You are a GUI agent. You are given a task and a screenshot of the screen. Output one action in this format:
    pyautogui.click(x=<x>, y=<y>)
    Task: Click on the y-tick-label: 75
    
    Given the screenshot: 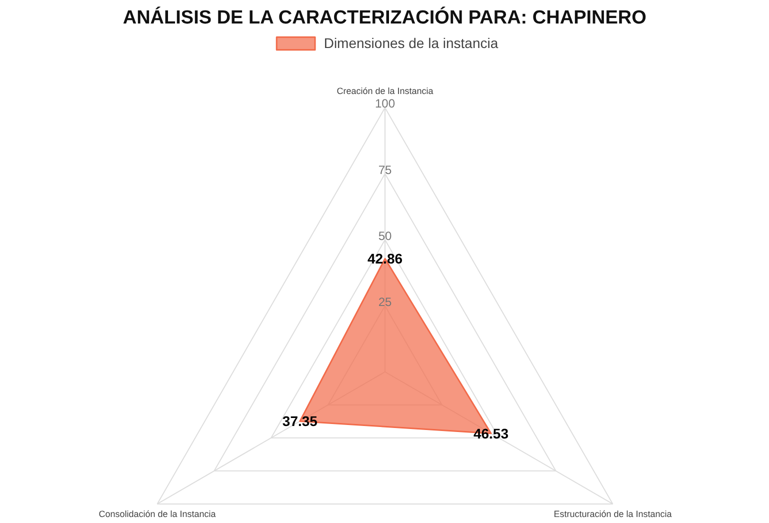 What is the action you would take?
    pyautogui.click(x=385, y=169)
    